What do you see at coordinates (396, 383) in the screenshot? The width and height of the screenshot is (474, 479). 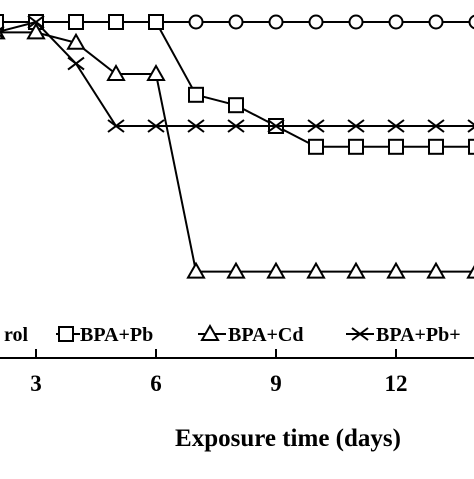 I see `x-tick-label: 12` at bounding box center [396, 383].